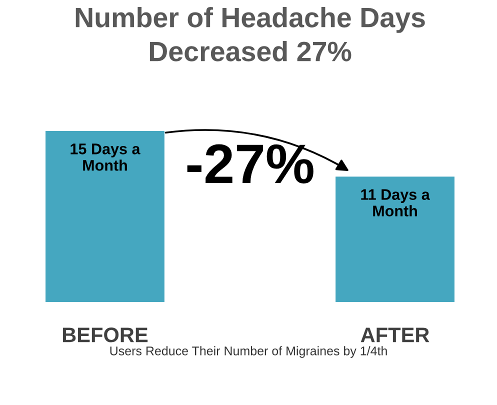 This screenshot has height=405, width=497. Describe the element at coordinates (250, 34) in the screenshot. I see `chart-title: Number of Headache Days Decreased 27%` at that location.